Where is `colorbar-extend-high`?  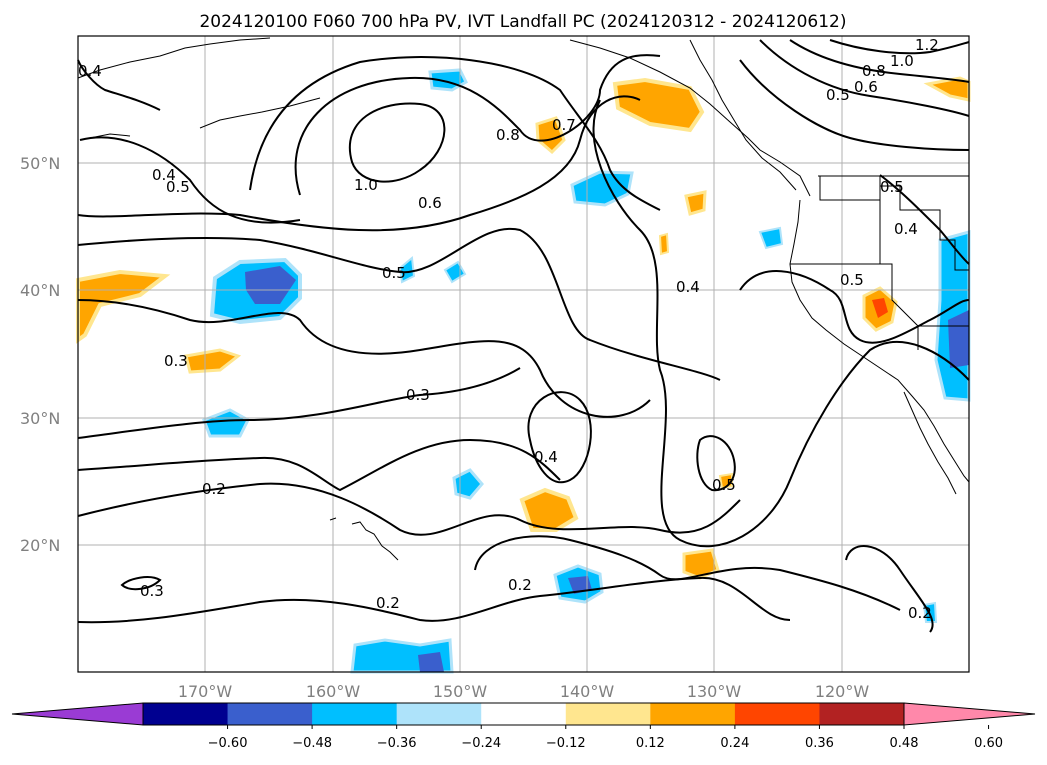 colorbar-extend-high is located at coordinates (969, 714).